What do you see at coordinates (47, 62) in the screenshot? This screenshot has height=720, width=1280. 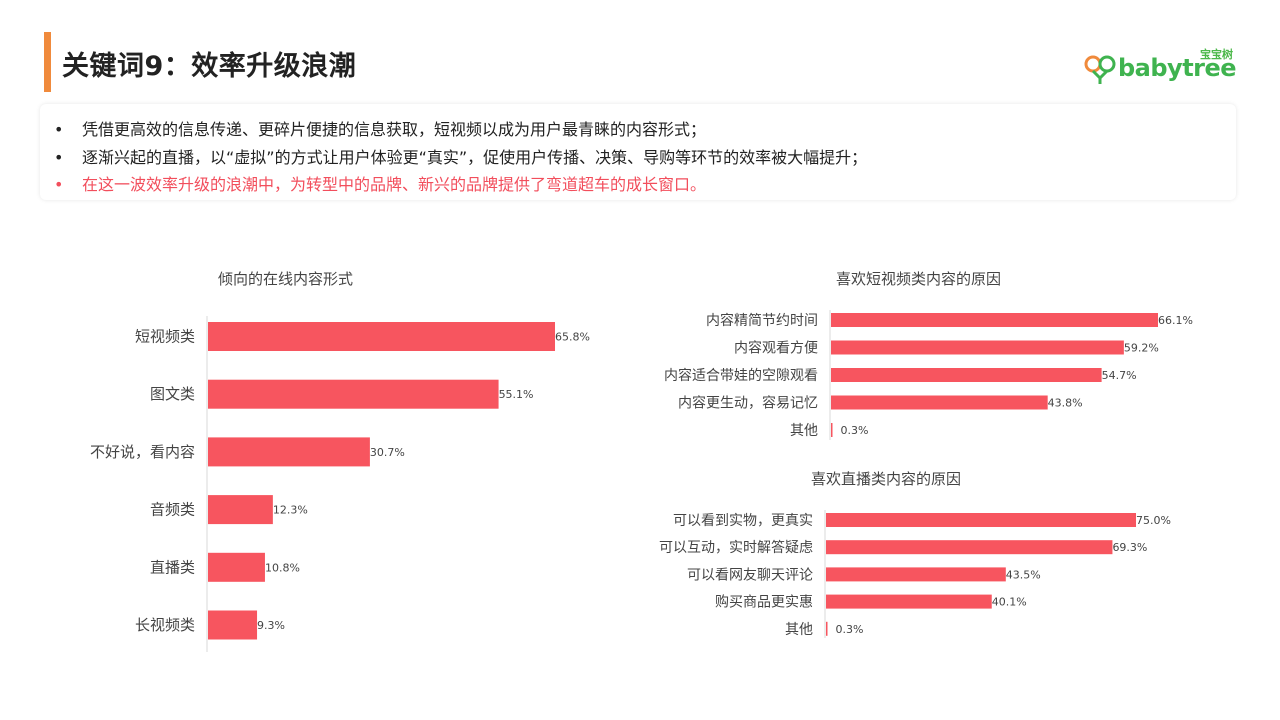 I see `title-accent-bar` at bounding box center [47, 62].